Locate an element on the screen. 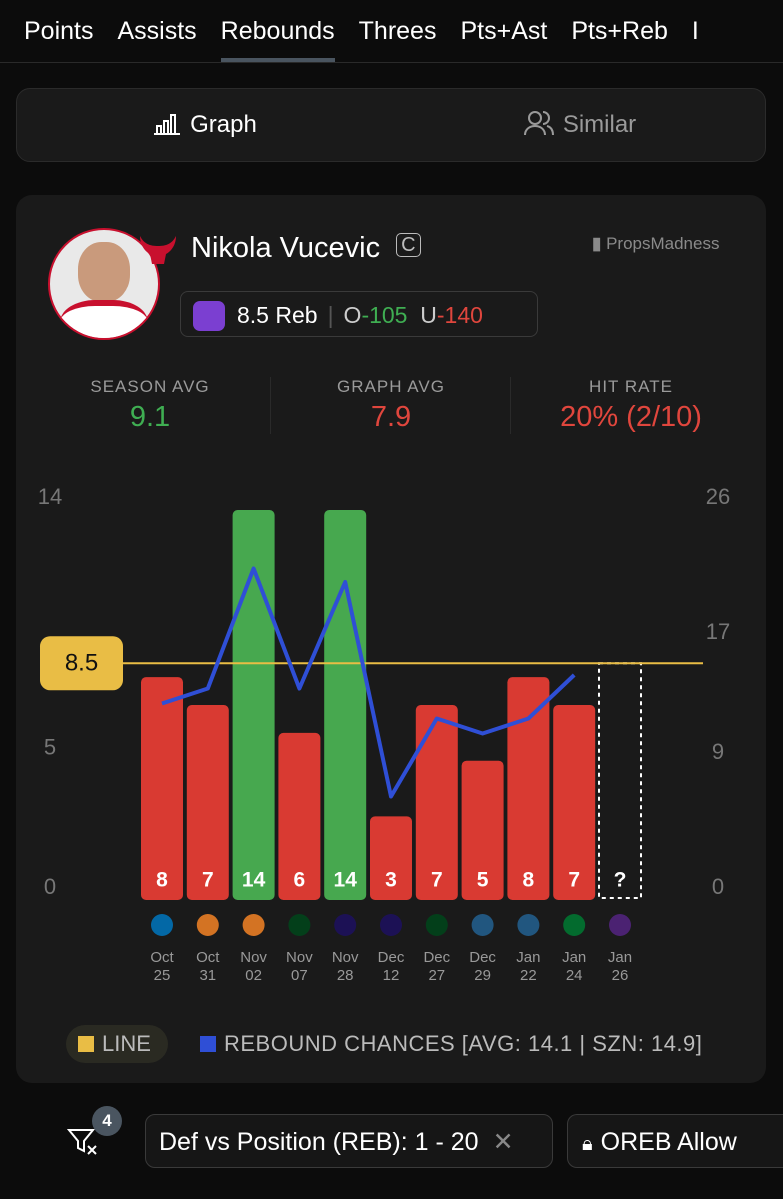 This screenshot has height=1199, width=783. player-avatar is located at coordinates (104, 284).